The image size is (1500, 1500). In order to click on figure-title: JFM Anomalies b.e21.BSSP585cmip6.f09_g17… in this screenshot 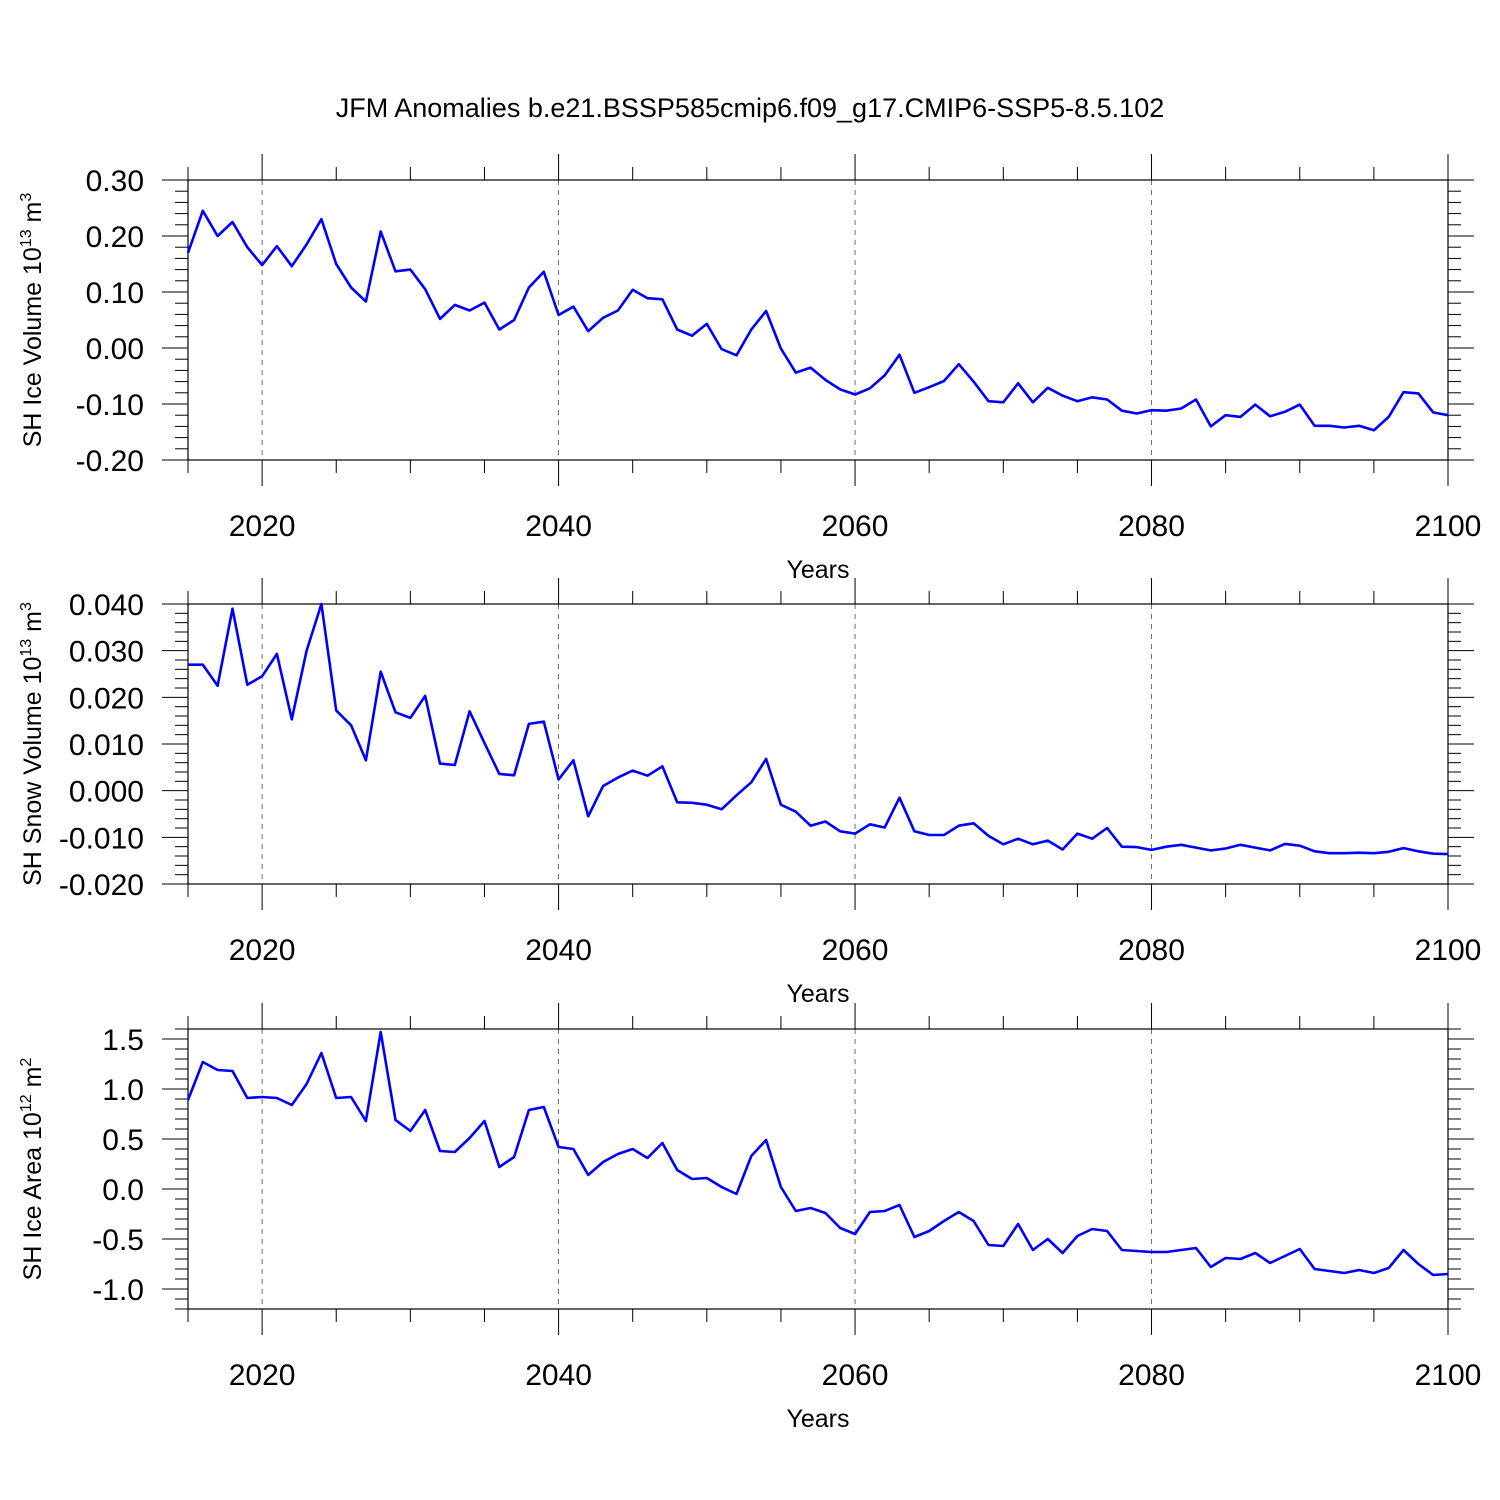, I will do `click(750, 108)`.